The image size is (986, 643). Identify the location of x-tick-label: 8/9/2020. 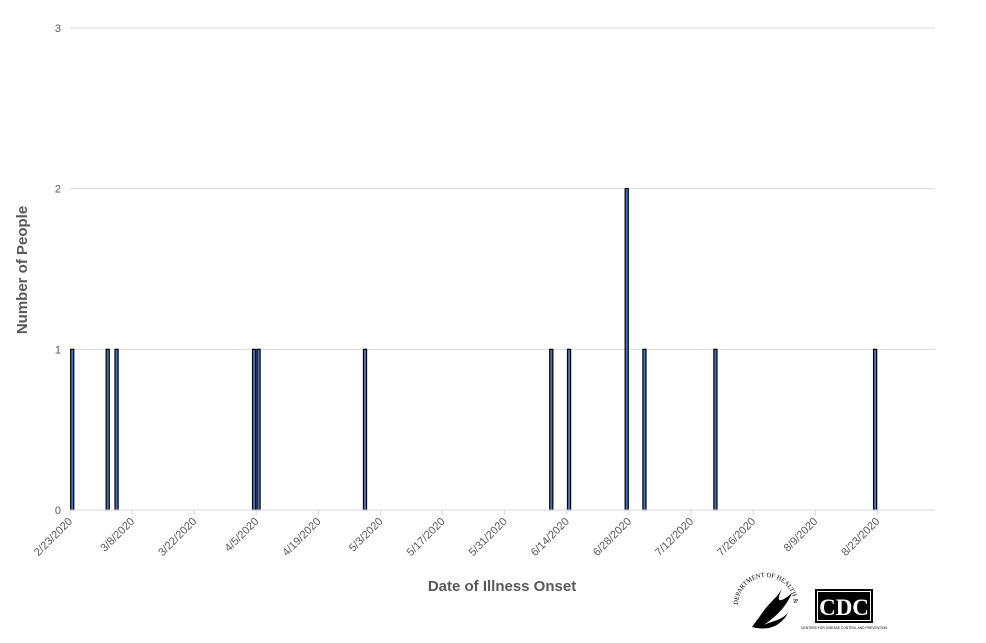
(801, 535).